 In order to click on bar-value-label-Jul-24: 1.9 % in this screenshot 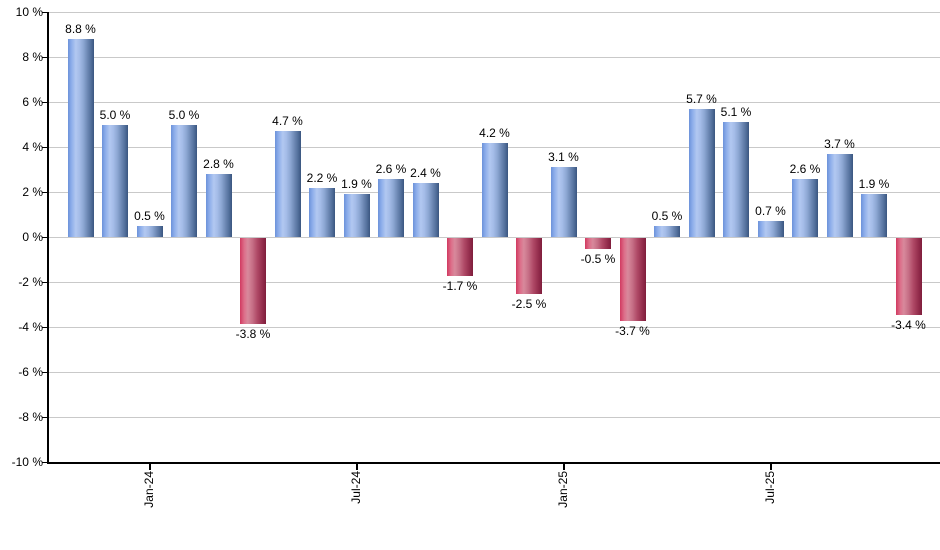, I will do `click(356, 184)`.